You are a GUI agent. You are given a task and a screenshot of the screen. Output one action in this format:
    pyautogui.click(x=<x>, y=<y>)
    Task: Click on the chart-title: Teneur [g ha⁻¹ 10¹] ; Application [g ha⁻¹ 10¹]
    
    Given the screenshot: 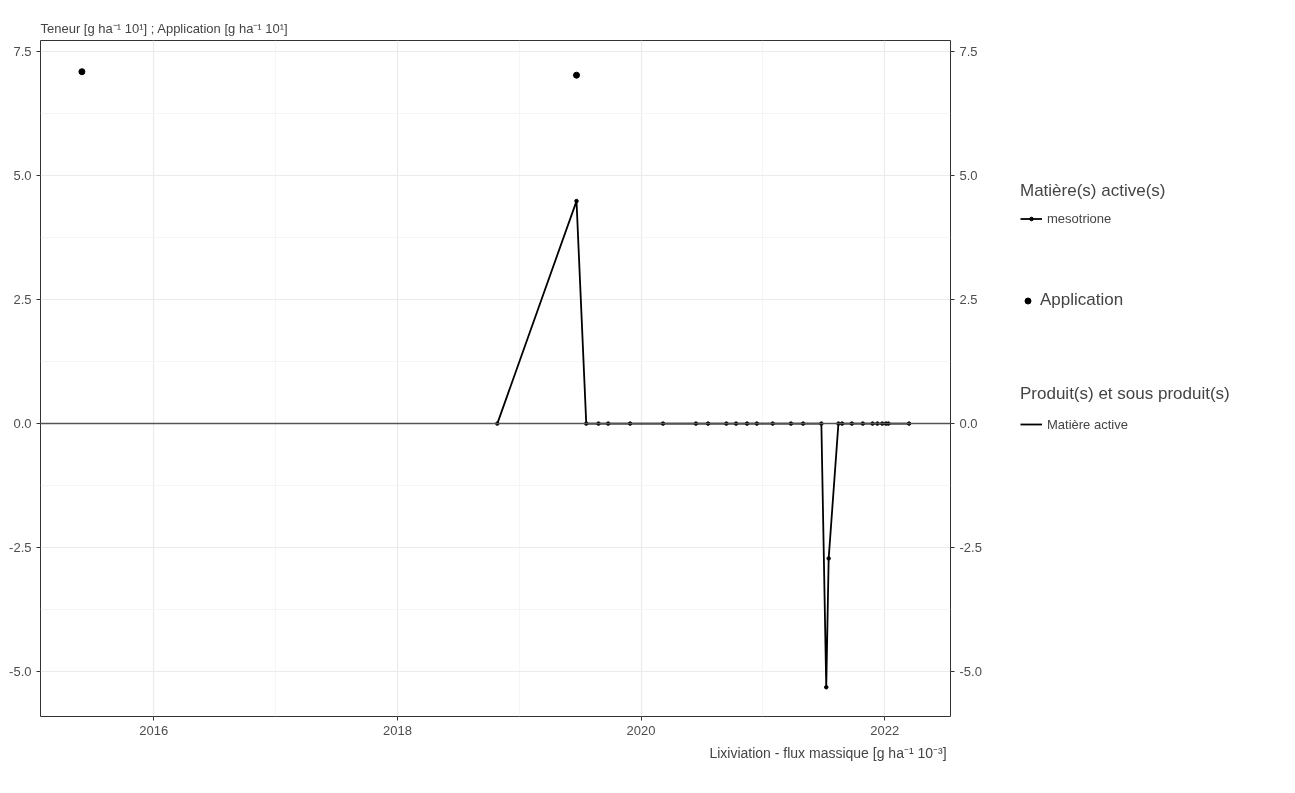 What is the action you would take?
    pyautogui.click(x=164, y=28)
    